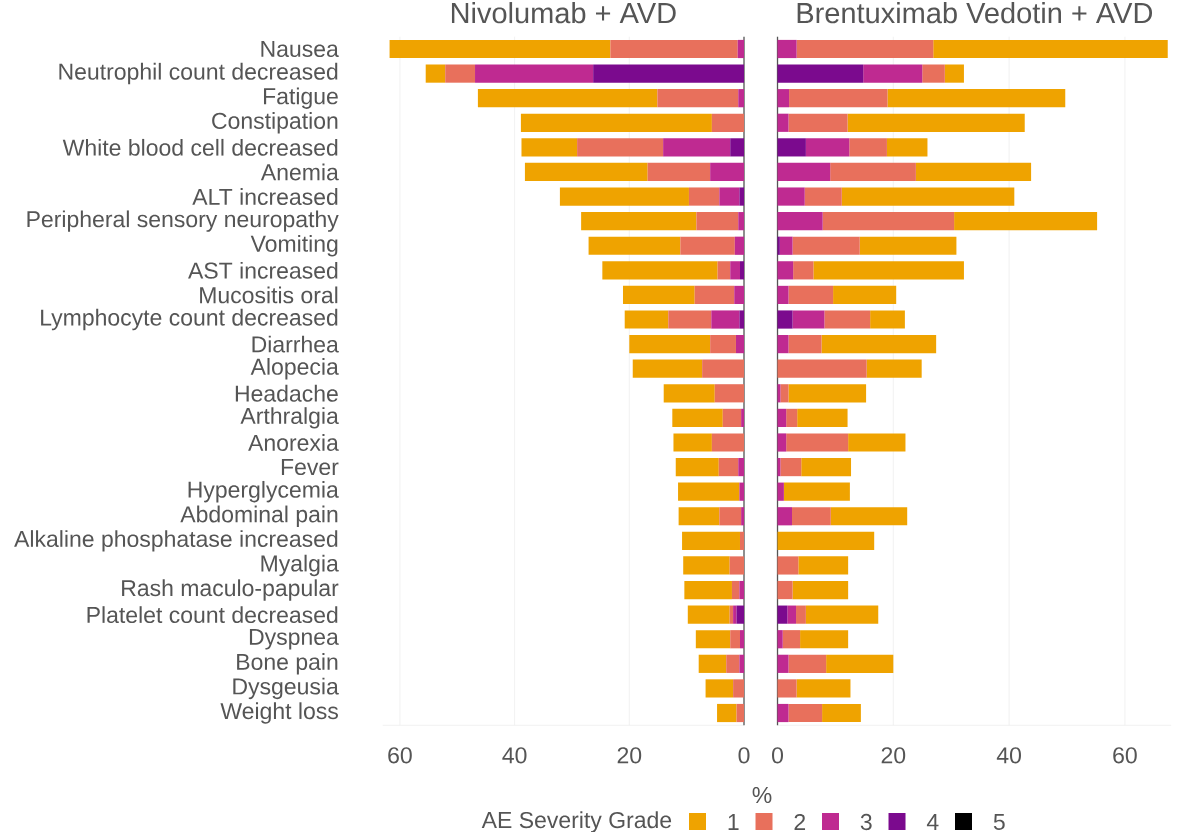 The height and width of the screenshot is (832, 1190). Describe the element at coordinates (265, 196) in the screenshot. I see `y-tick-label: ALT increased` at that location.